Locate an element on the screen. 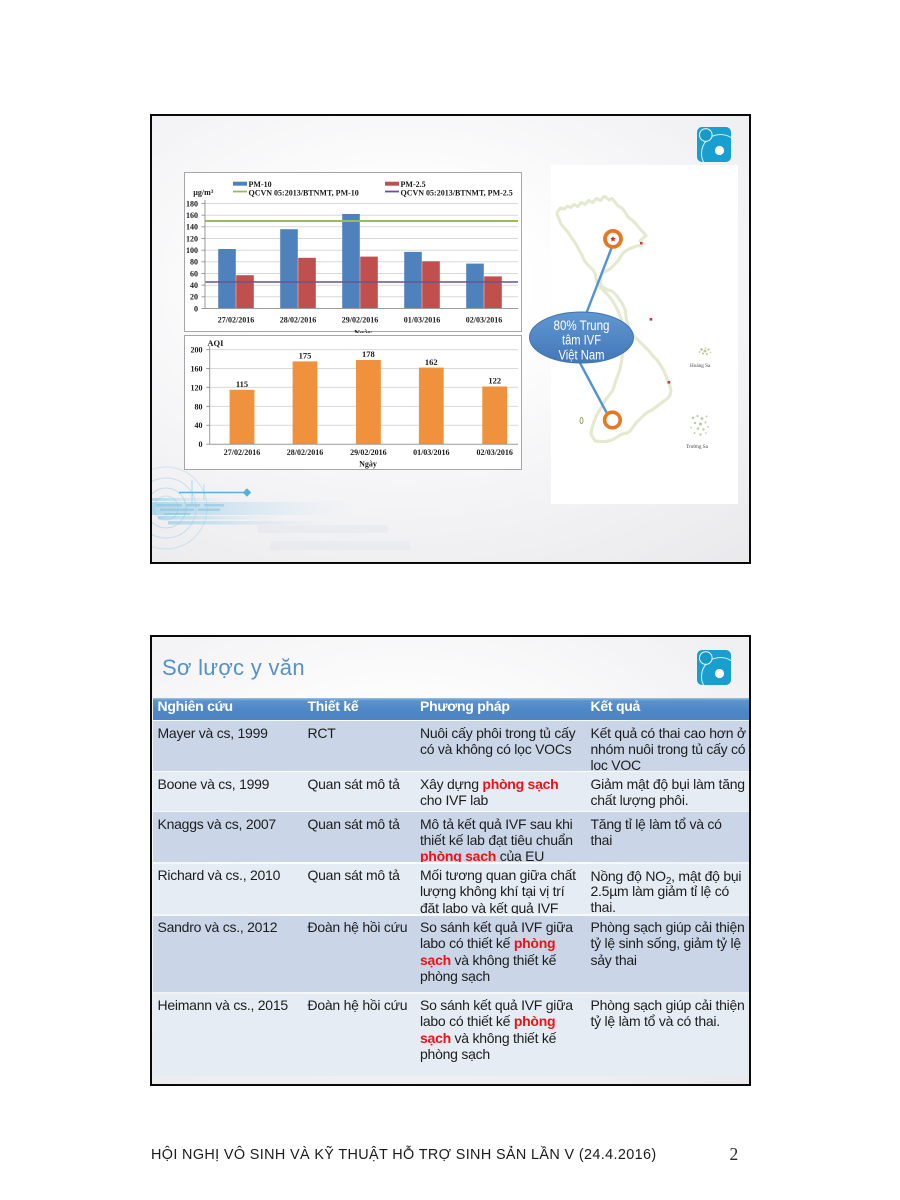  svg-text: 60 is located at coordinates (194, 273).